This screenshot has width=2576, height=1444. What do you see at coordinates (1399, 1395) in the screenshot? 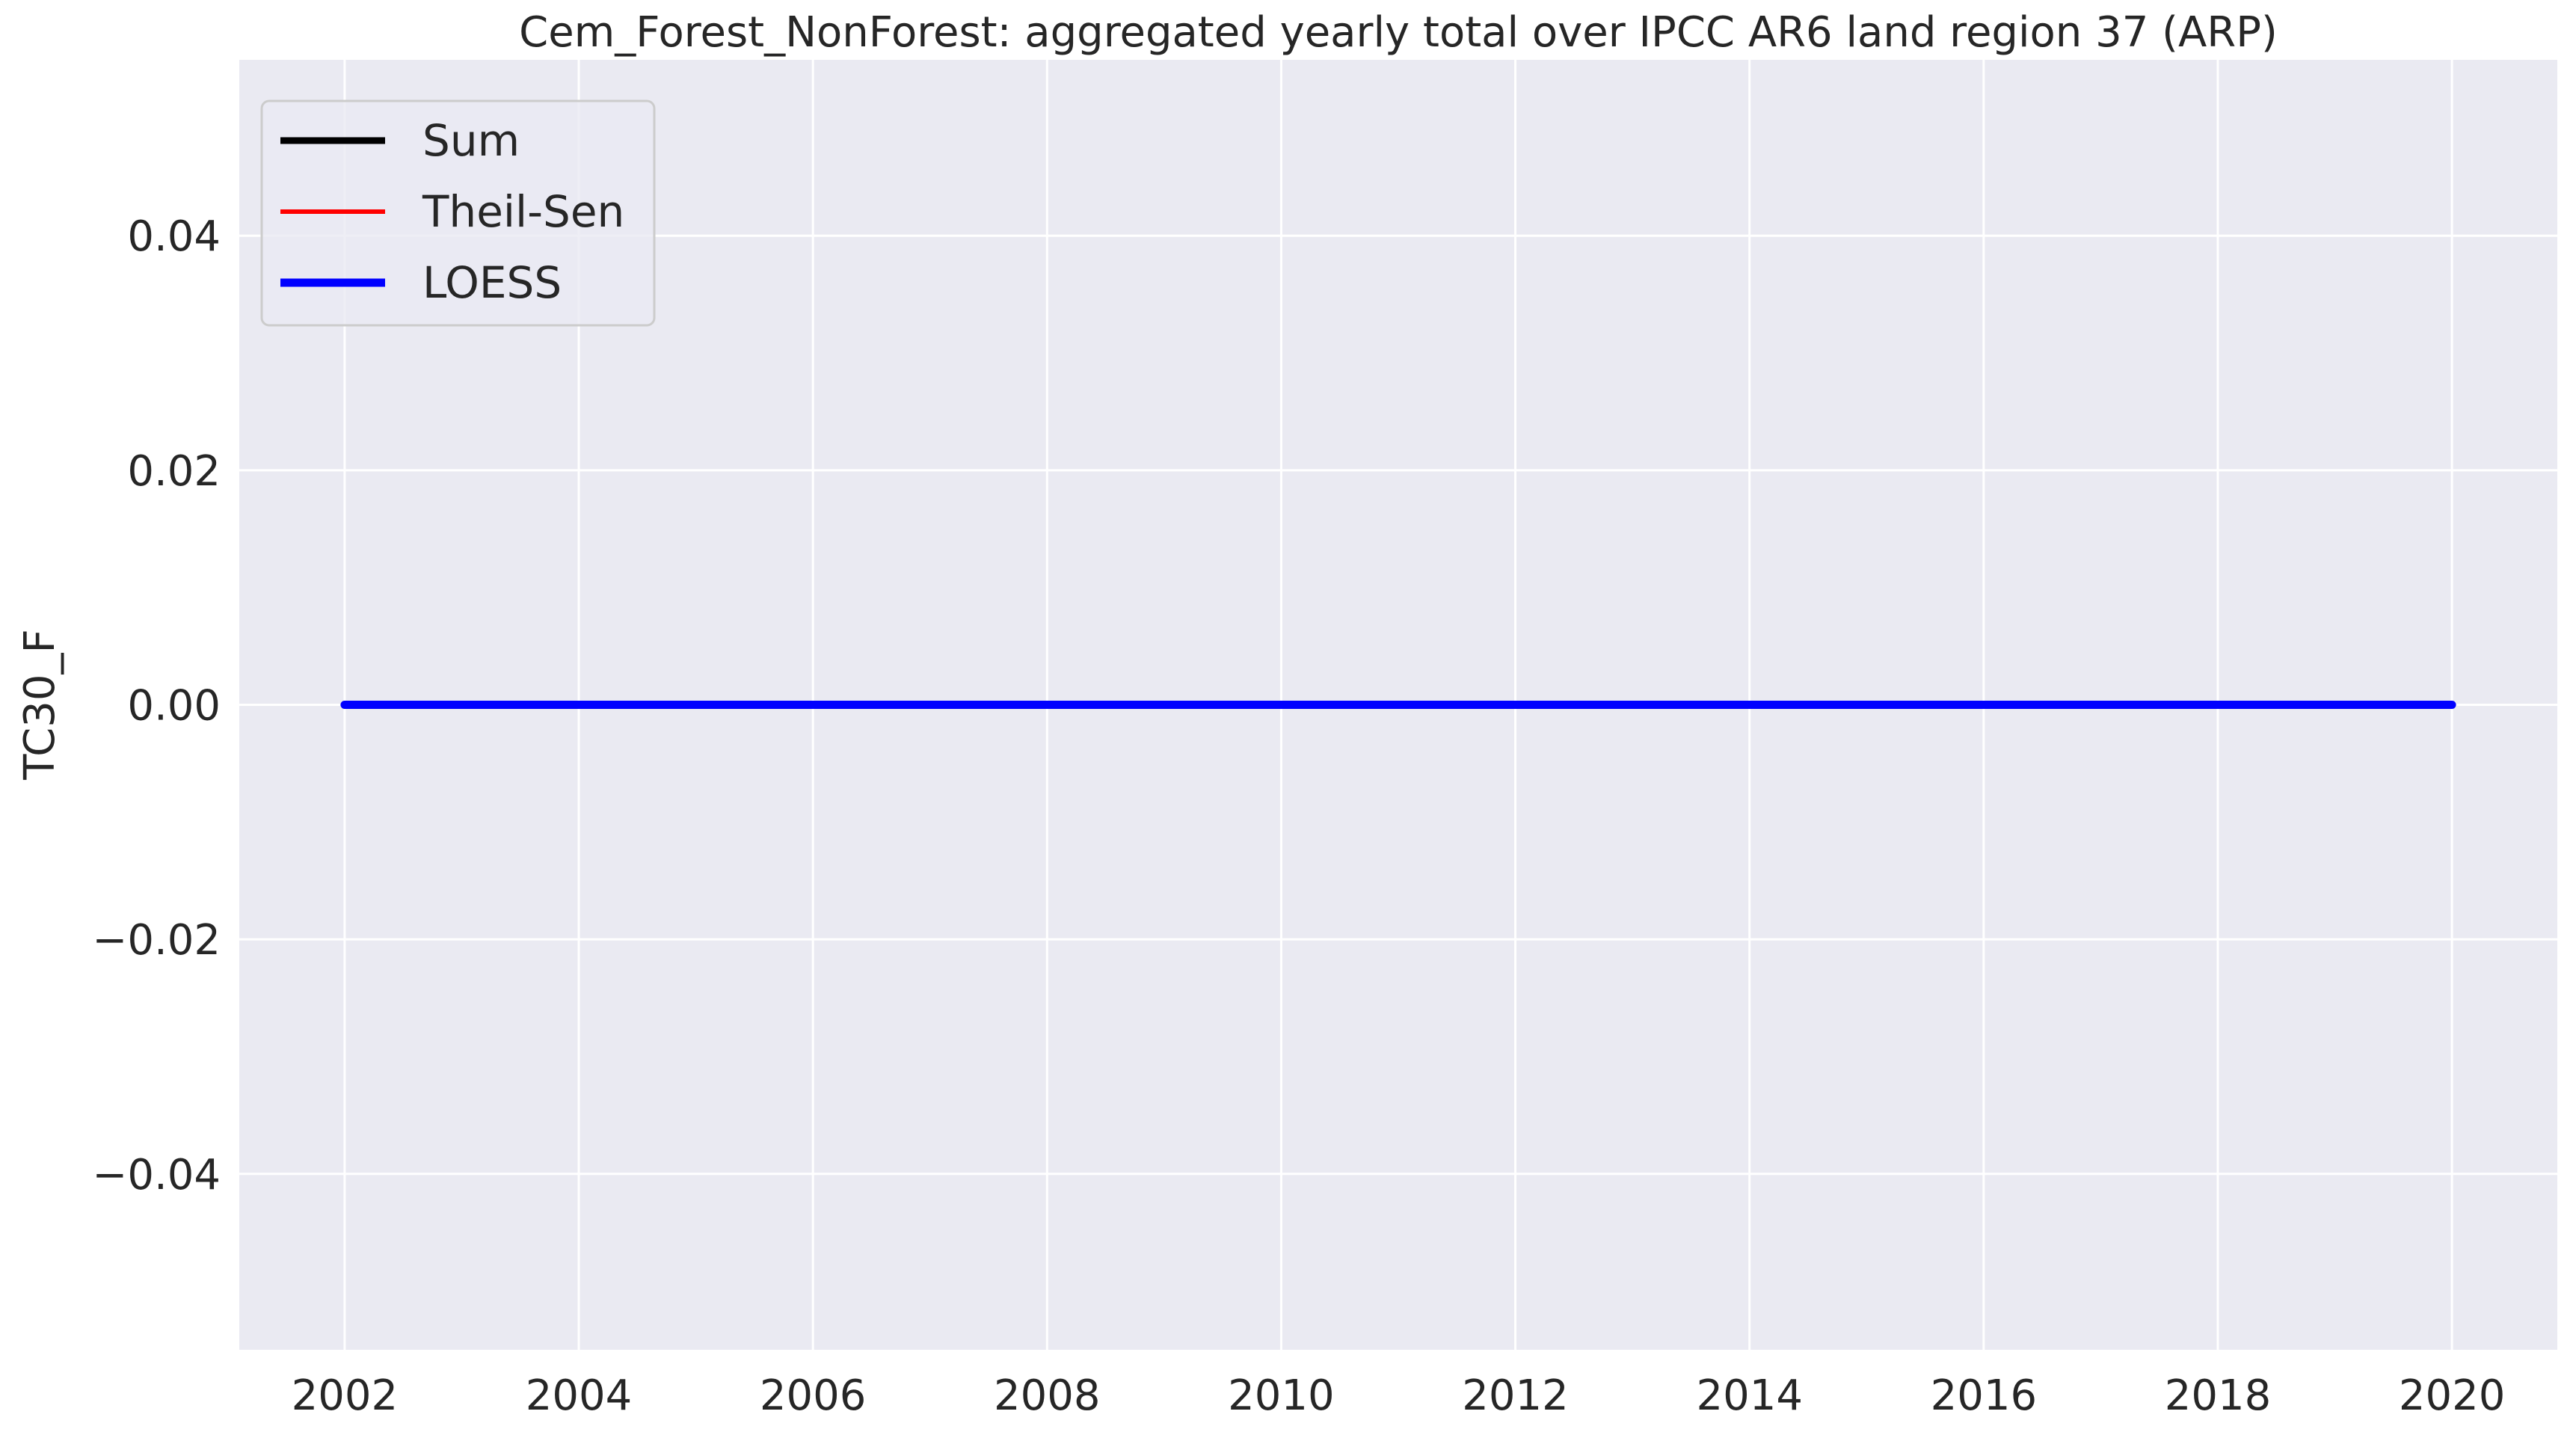
I see `x-axis: 2002 2004 2006 2008 2010 2012 2014 2016 2018 2020` at bounding box center [1399, 1395].